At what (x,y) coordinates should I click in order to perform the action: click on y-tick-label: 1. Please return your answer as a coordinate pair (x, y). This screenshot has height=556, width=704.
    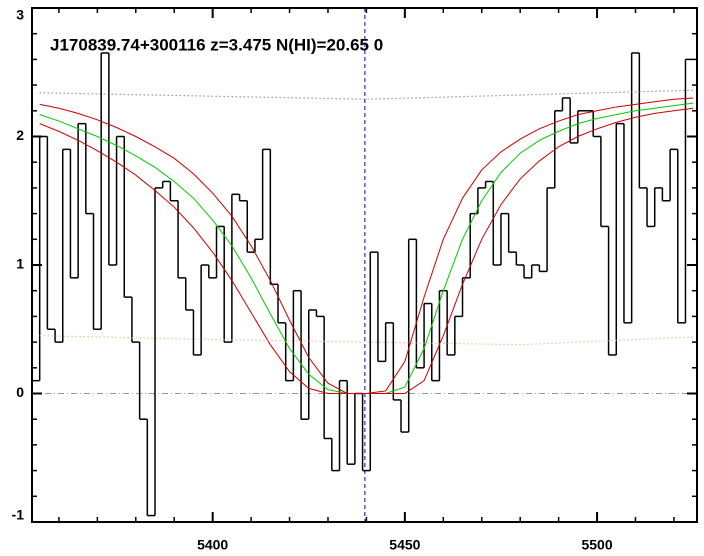
    Looking at the image, I should click on (20, 264).